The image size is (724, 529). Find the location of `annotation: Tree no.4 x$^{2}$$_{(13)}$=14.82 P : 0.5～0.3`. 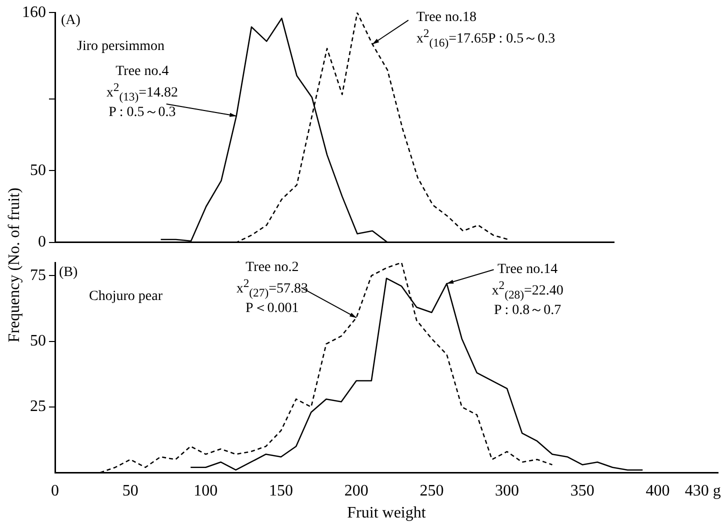

annotation: Tree no.4 x$^{2}$$_{(13)}$=14.82 P : 0.5～0.3 is located at coordinates (142, 93).